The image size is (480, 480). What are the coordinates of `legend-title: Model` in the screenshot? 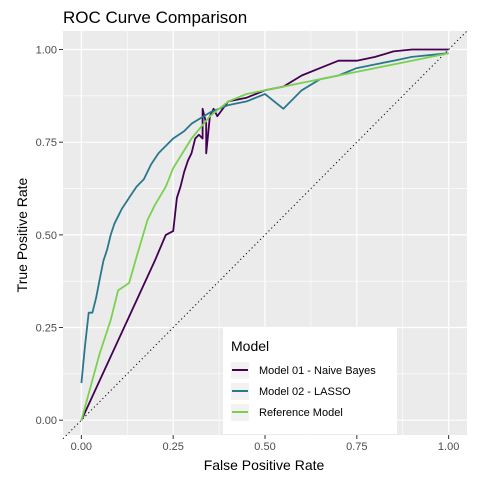 It's located at (250, 346).